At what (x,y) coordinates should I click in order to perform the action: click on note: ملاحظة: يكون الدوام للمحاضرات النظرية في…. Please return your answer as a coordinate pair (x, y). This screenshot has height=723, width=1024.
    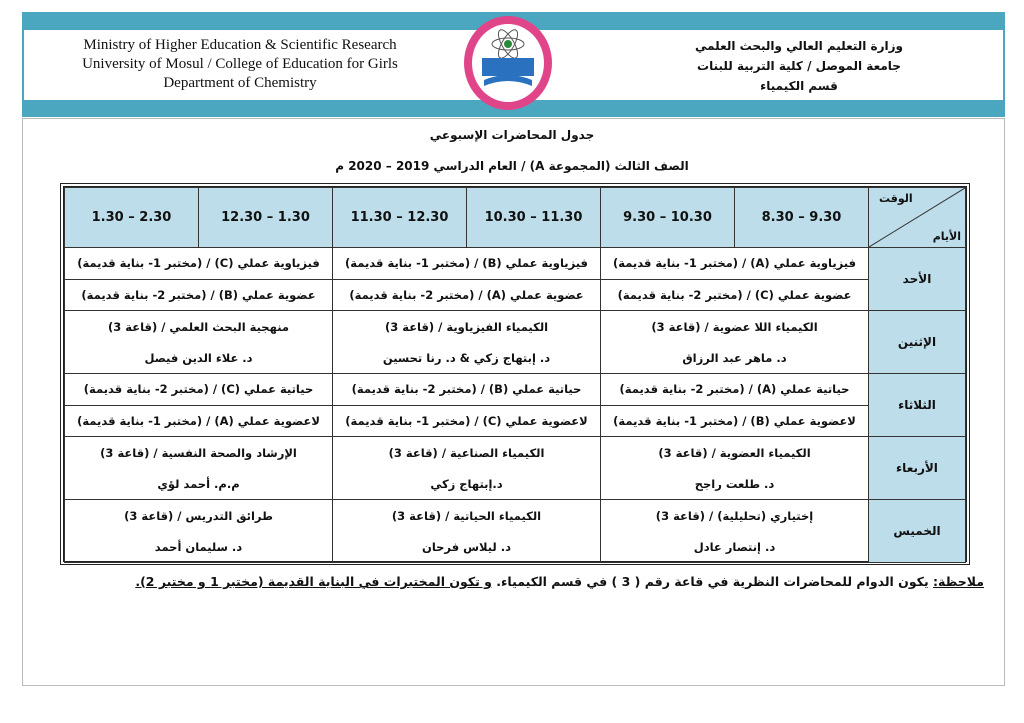
    Looking at the image, I should click on (559, 581).